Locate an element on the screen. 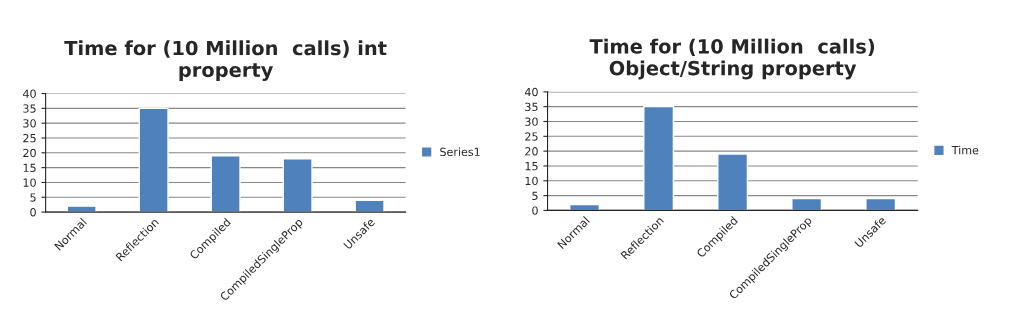 Image resolution: width=1014 pixels, height=334 pixels. legend-label: Series1 is located at coordinates (460, 152).